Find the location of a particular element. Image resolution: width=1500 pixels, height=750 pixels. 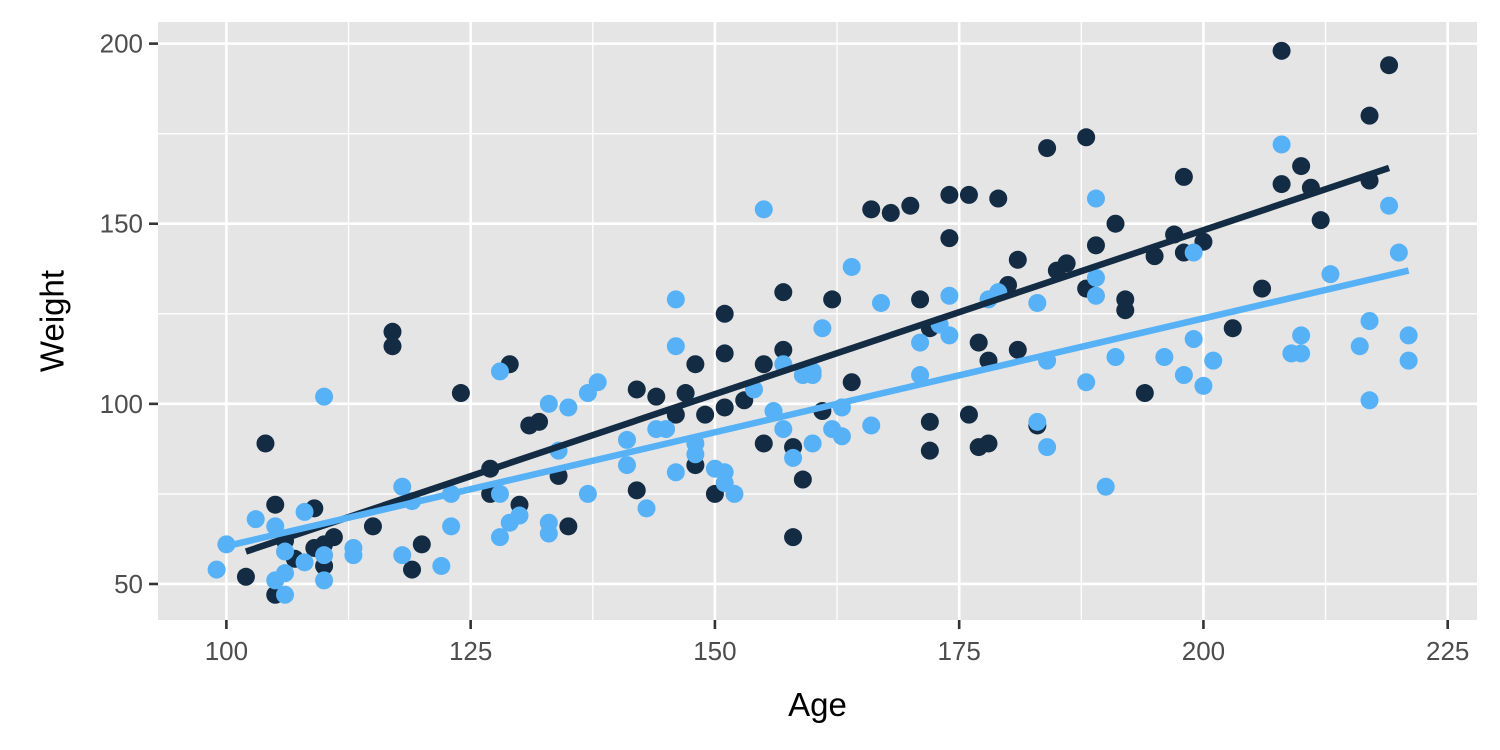

x-axis-title: Age is located at coordinates (817, 704).